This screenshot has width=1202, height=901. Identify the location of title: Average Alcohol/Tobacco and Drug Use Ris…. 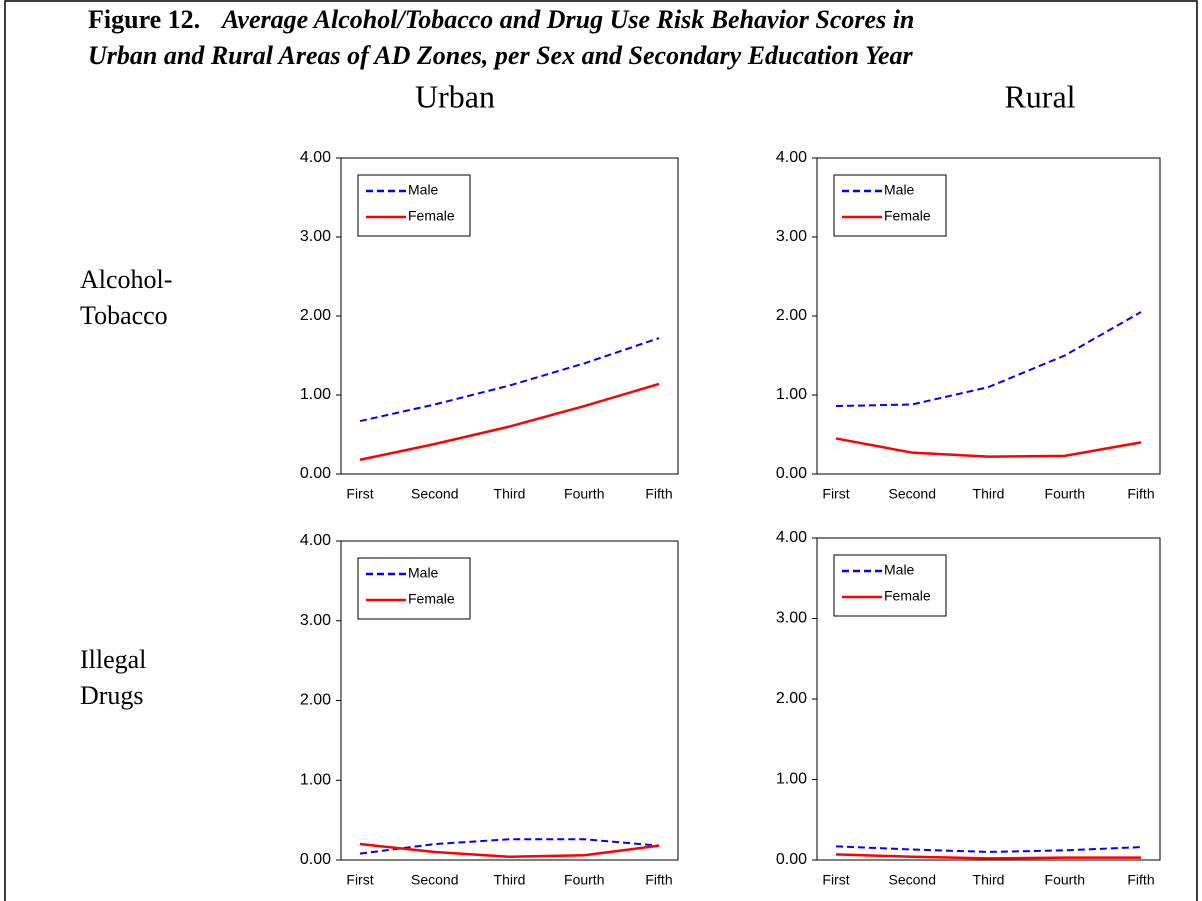
(567, 19).